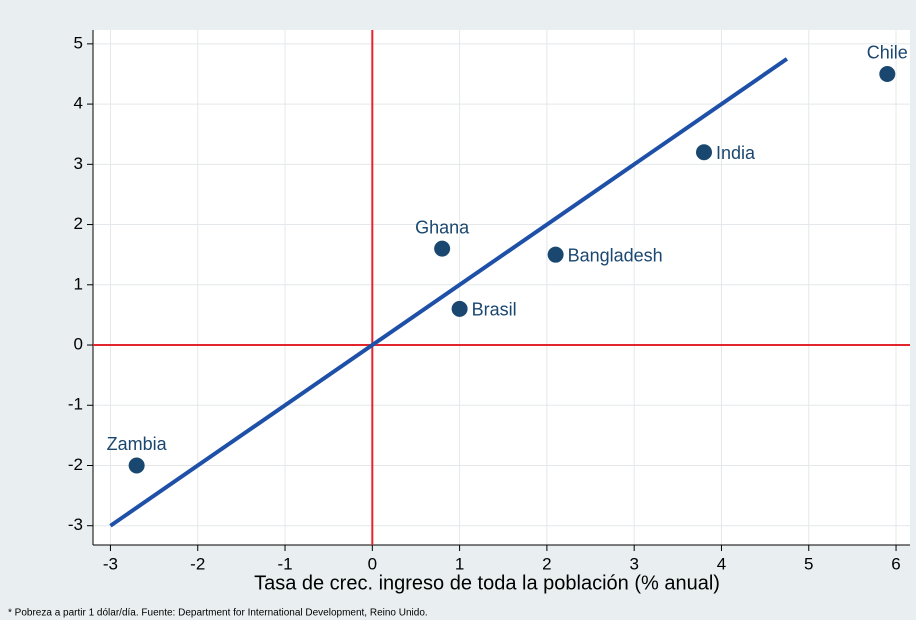 The height and width of the screenshot is (620, 916). What do you see at coordinates (494, 310) in the screenshot?
I see `point-label: Brasil` at bounding box center [494, 310].